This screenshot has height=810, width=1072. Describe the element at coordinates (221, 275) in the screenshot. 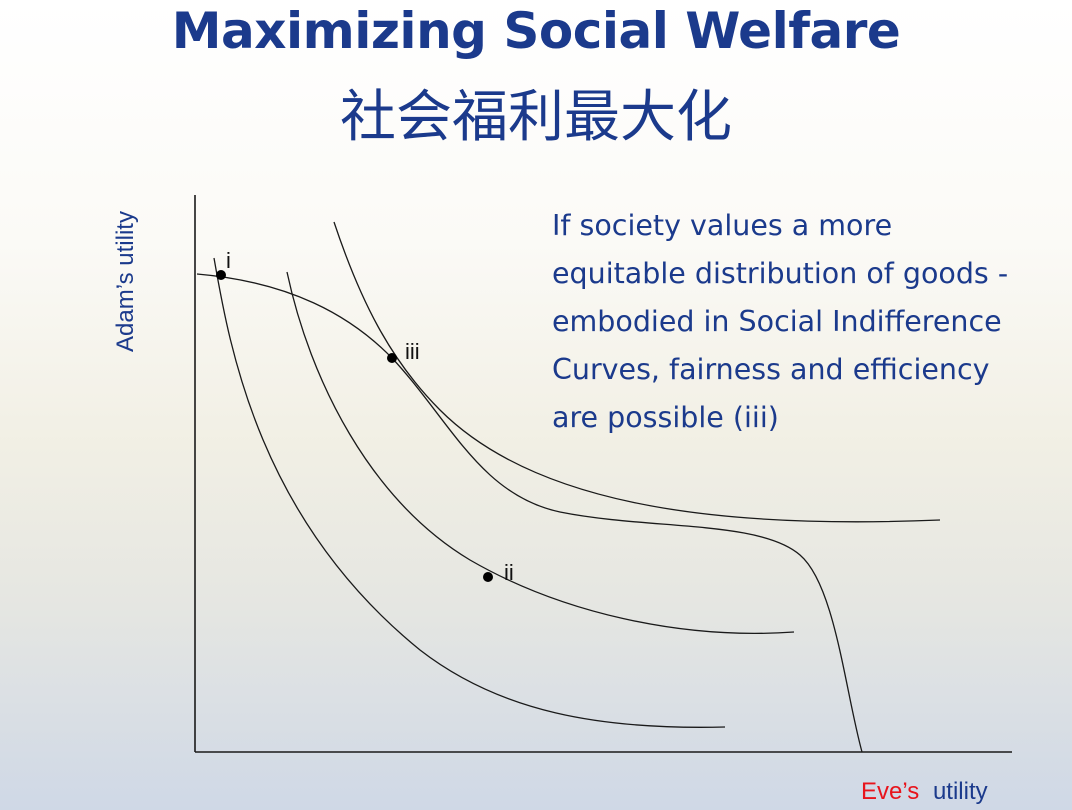

I see `point-i-marker` at that location.